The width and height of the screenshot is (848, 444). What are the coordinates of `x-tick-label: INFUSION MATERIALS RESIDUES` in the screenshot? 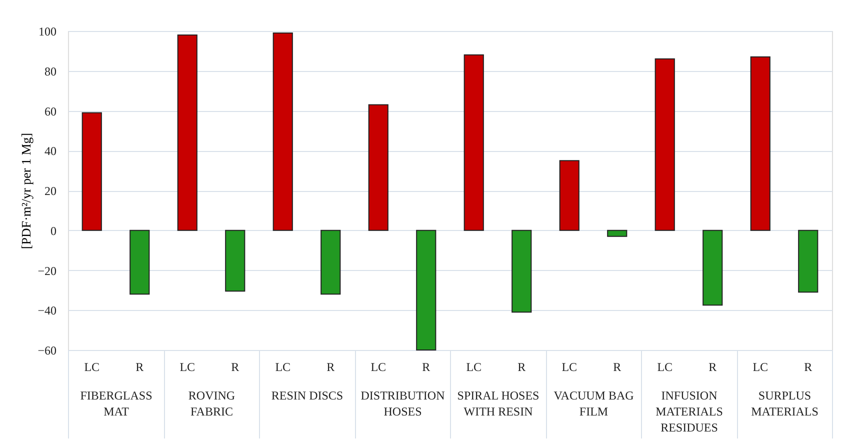 It's located at (689, 411).